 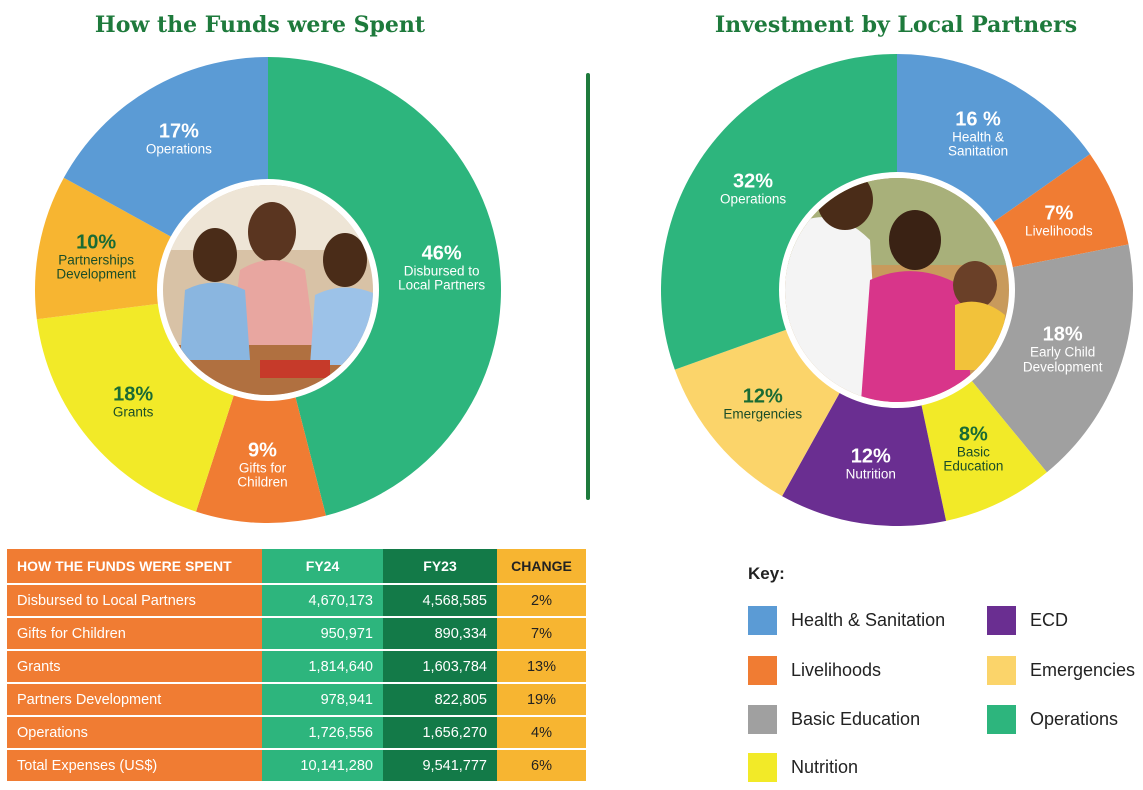 I want to click on spent-label-disbursed-to-local-partners: 46% Disbursed to Local Partners, so click(x=441, y=267).